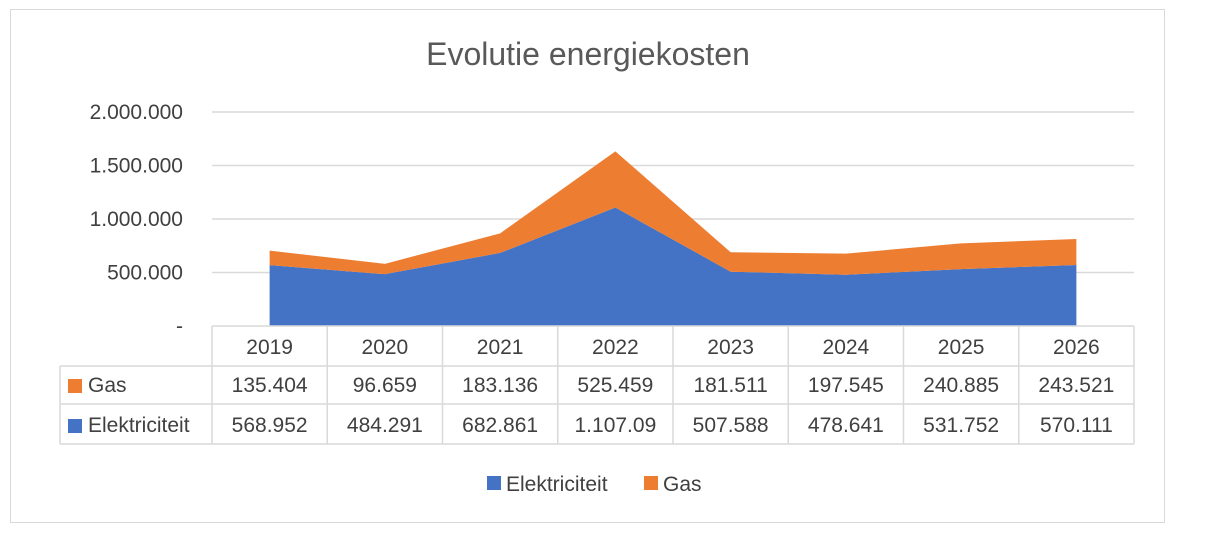  Describe the element at coordinates (385, 385) in the screenshot. I see `table-cell: 96.659` at that location.